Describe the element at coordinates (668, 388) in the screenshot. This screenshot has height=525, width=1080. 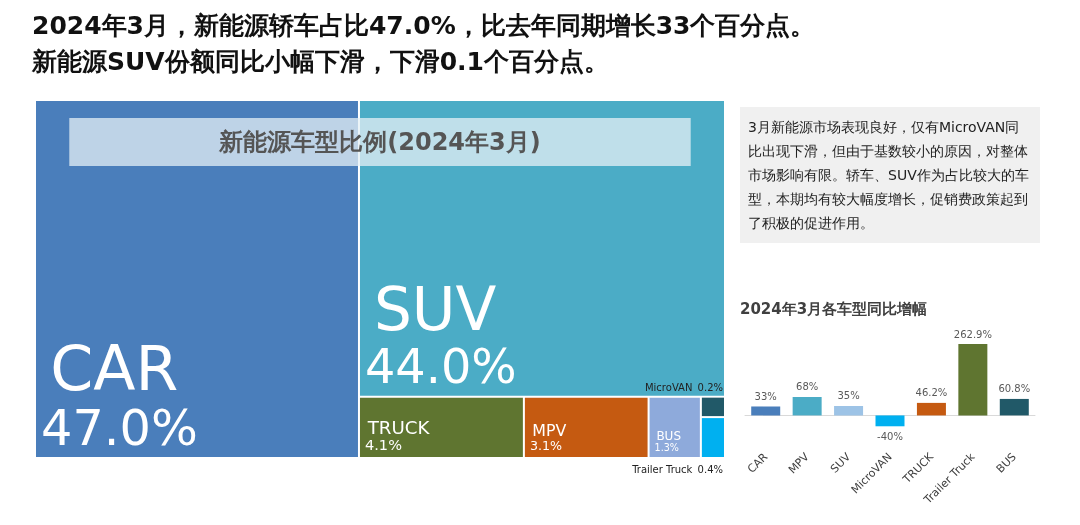
I see `category-label: MicroVAN` at that location.